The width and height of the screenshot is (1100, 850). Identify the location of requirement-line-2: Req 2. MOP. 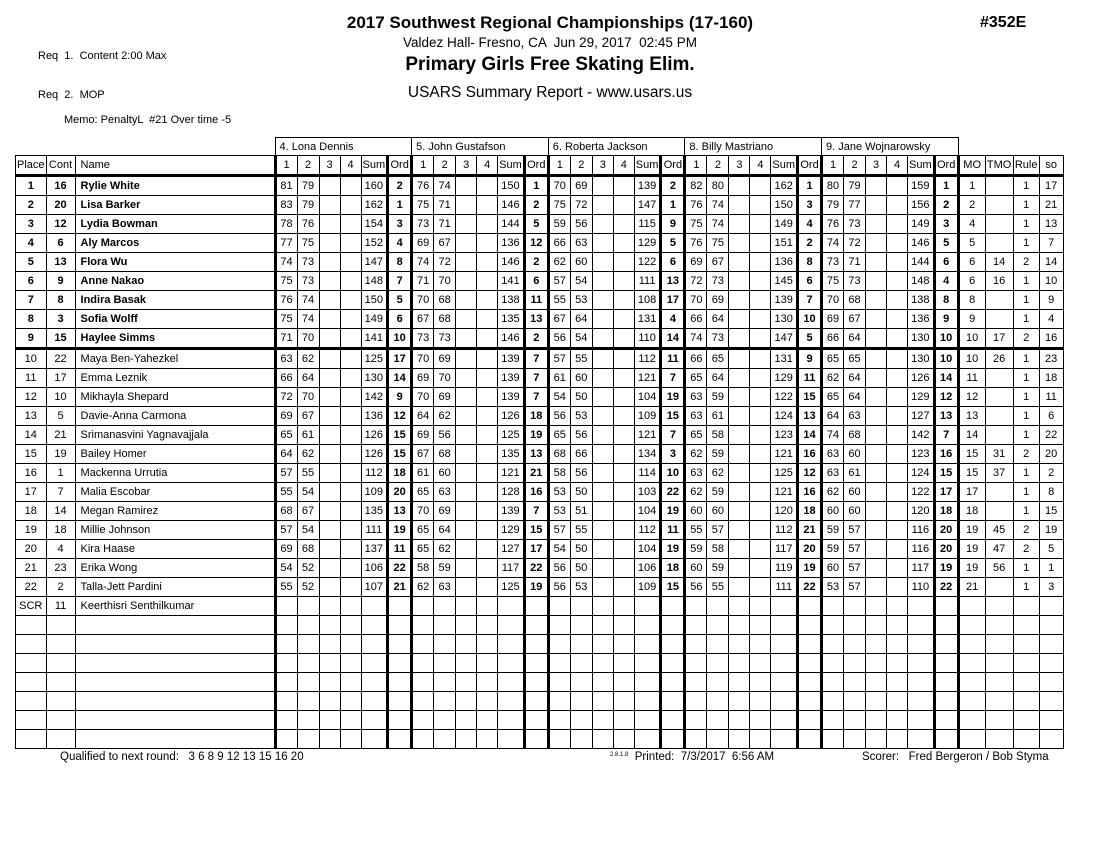
(71, 95).